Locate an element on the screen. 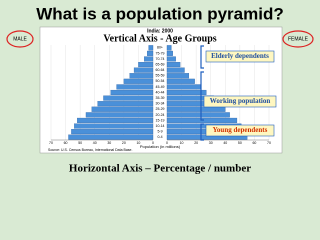  age-label: 5-9 is located at coordinates (159, 132).